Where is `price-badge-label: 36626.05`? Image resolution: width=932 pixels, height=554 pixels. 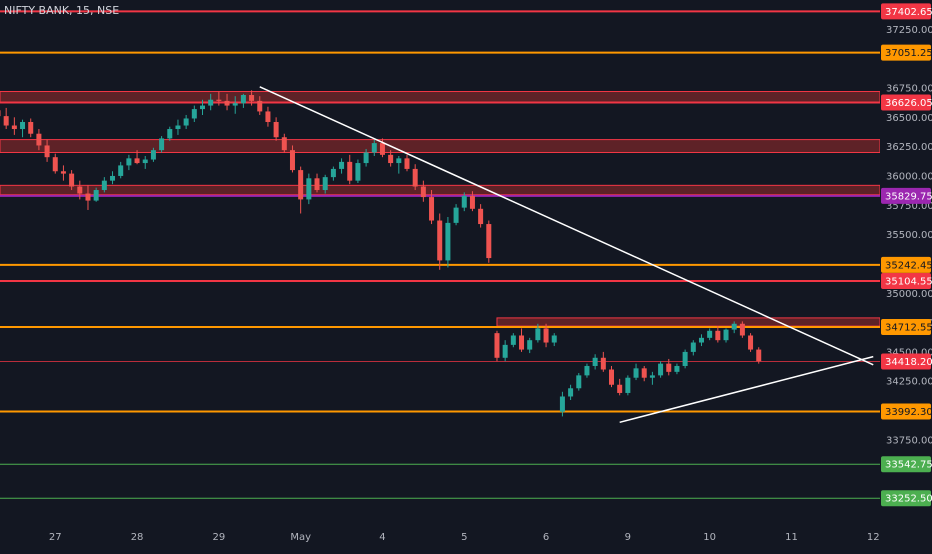
price-badge-label: 36626.05 is located at coordinates (908, 103).